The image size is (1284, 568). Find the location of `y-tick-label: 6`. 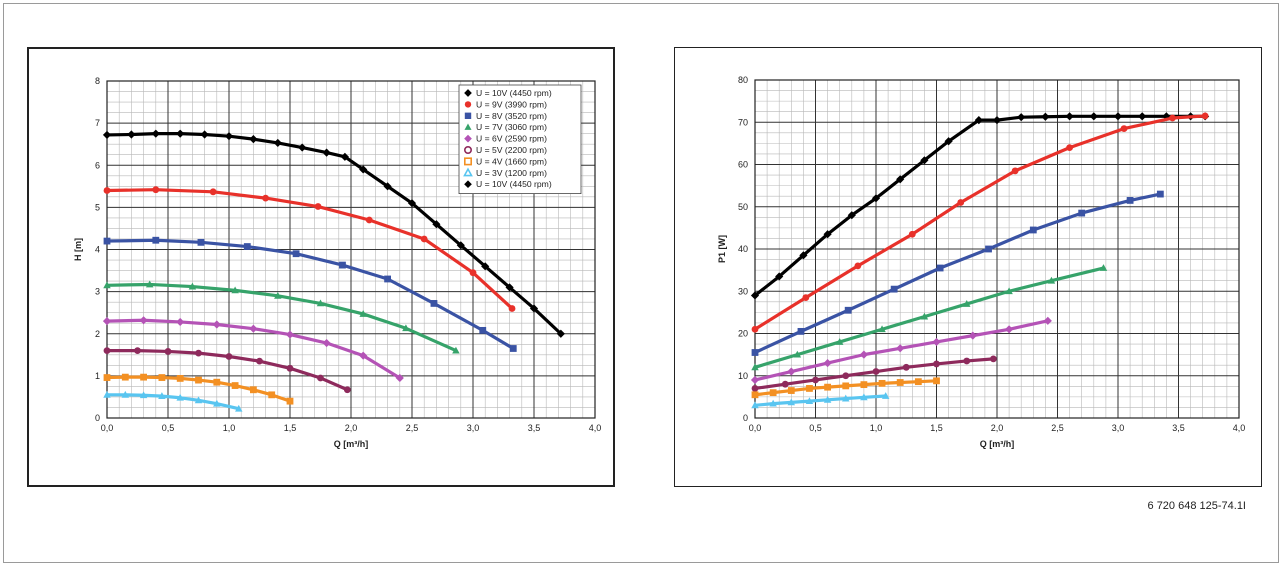

y-tick-label: 6 is located at coordinates (97, 165).